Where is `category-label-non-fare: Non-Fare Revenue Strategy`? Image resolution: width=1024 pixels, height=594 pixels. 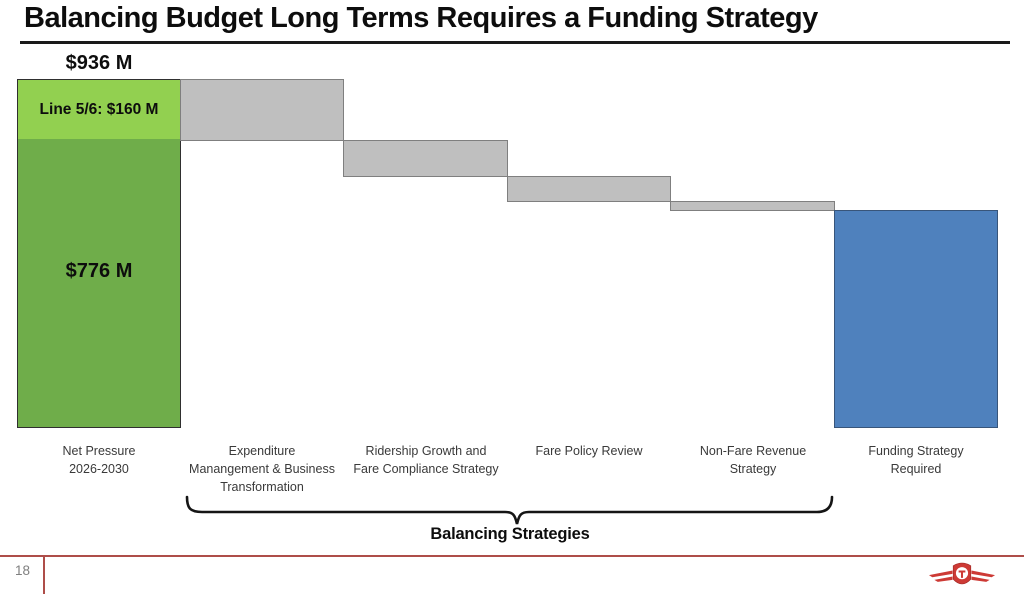
category-label-non-fare: Non-Fare Revenue Strategy is located at coordinates (753, 460).